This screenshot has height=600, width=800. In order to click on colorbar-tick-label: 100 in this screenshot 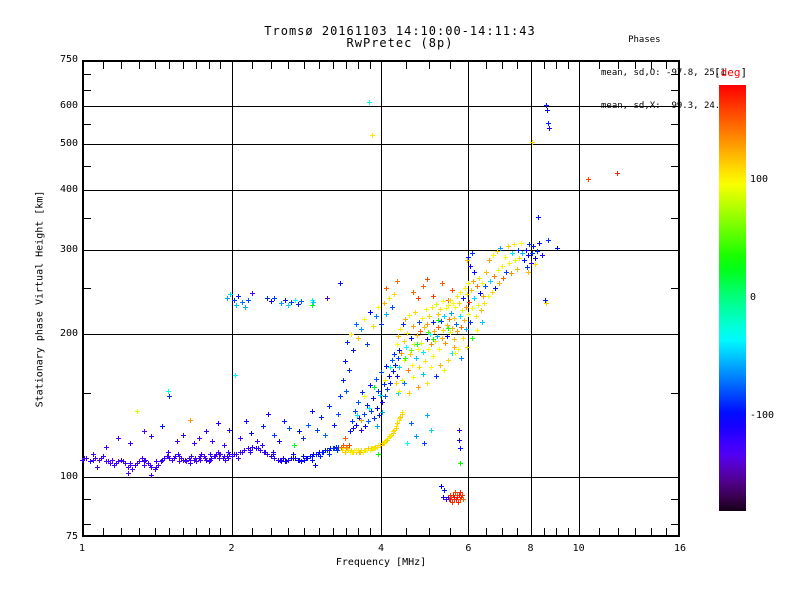, I will do `click(759, 179)`.